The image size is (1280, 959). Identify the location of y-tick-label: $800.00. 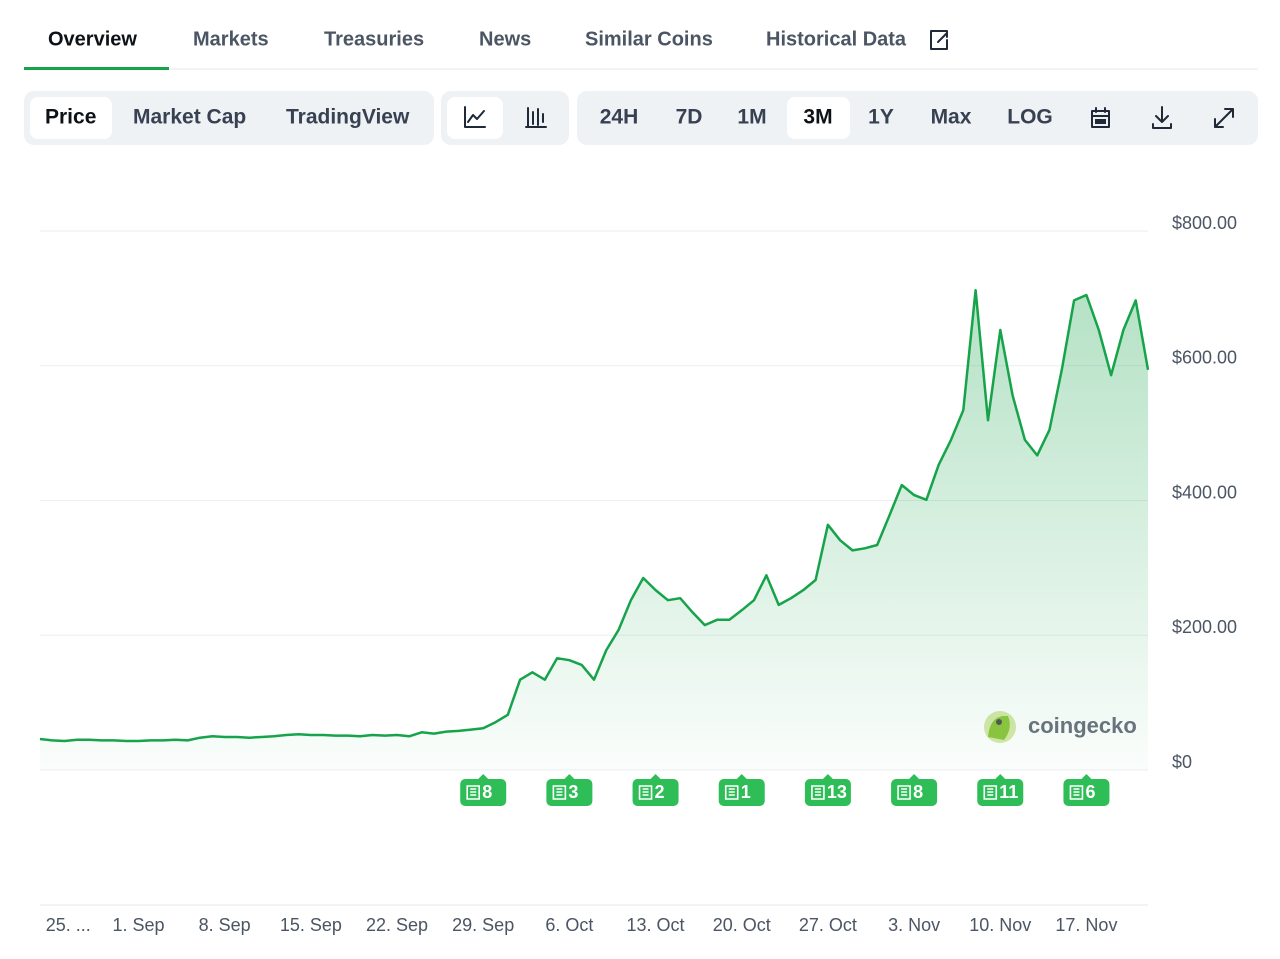
(1204, 223).